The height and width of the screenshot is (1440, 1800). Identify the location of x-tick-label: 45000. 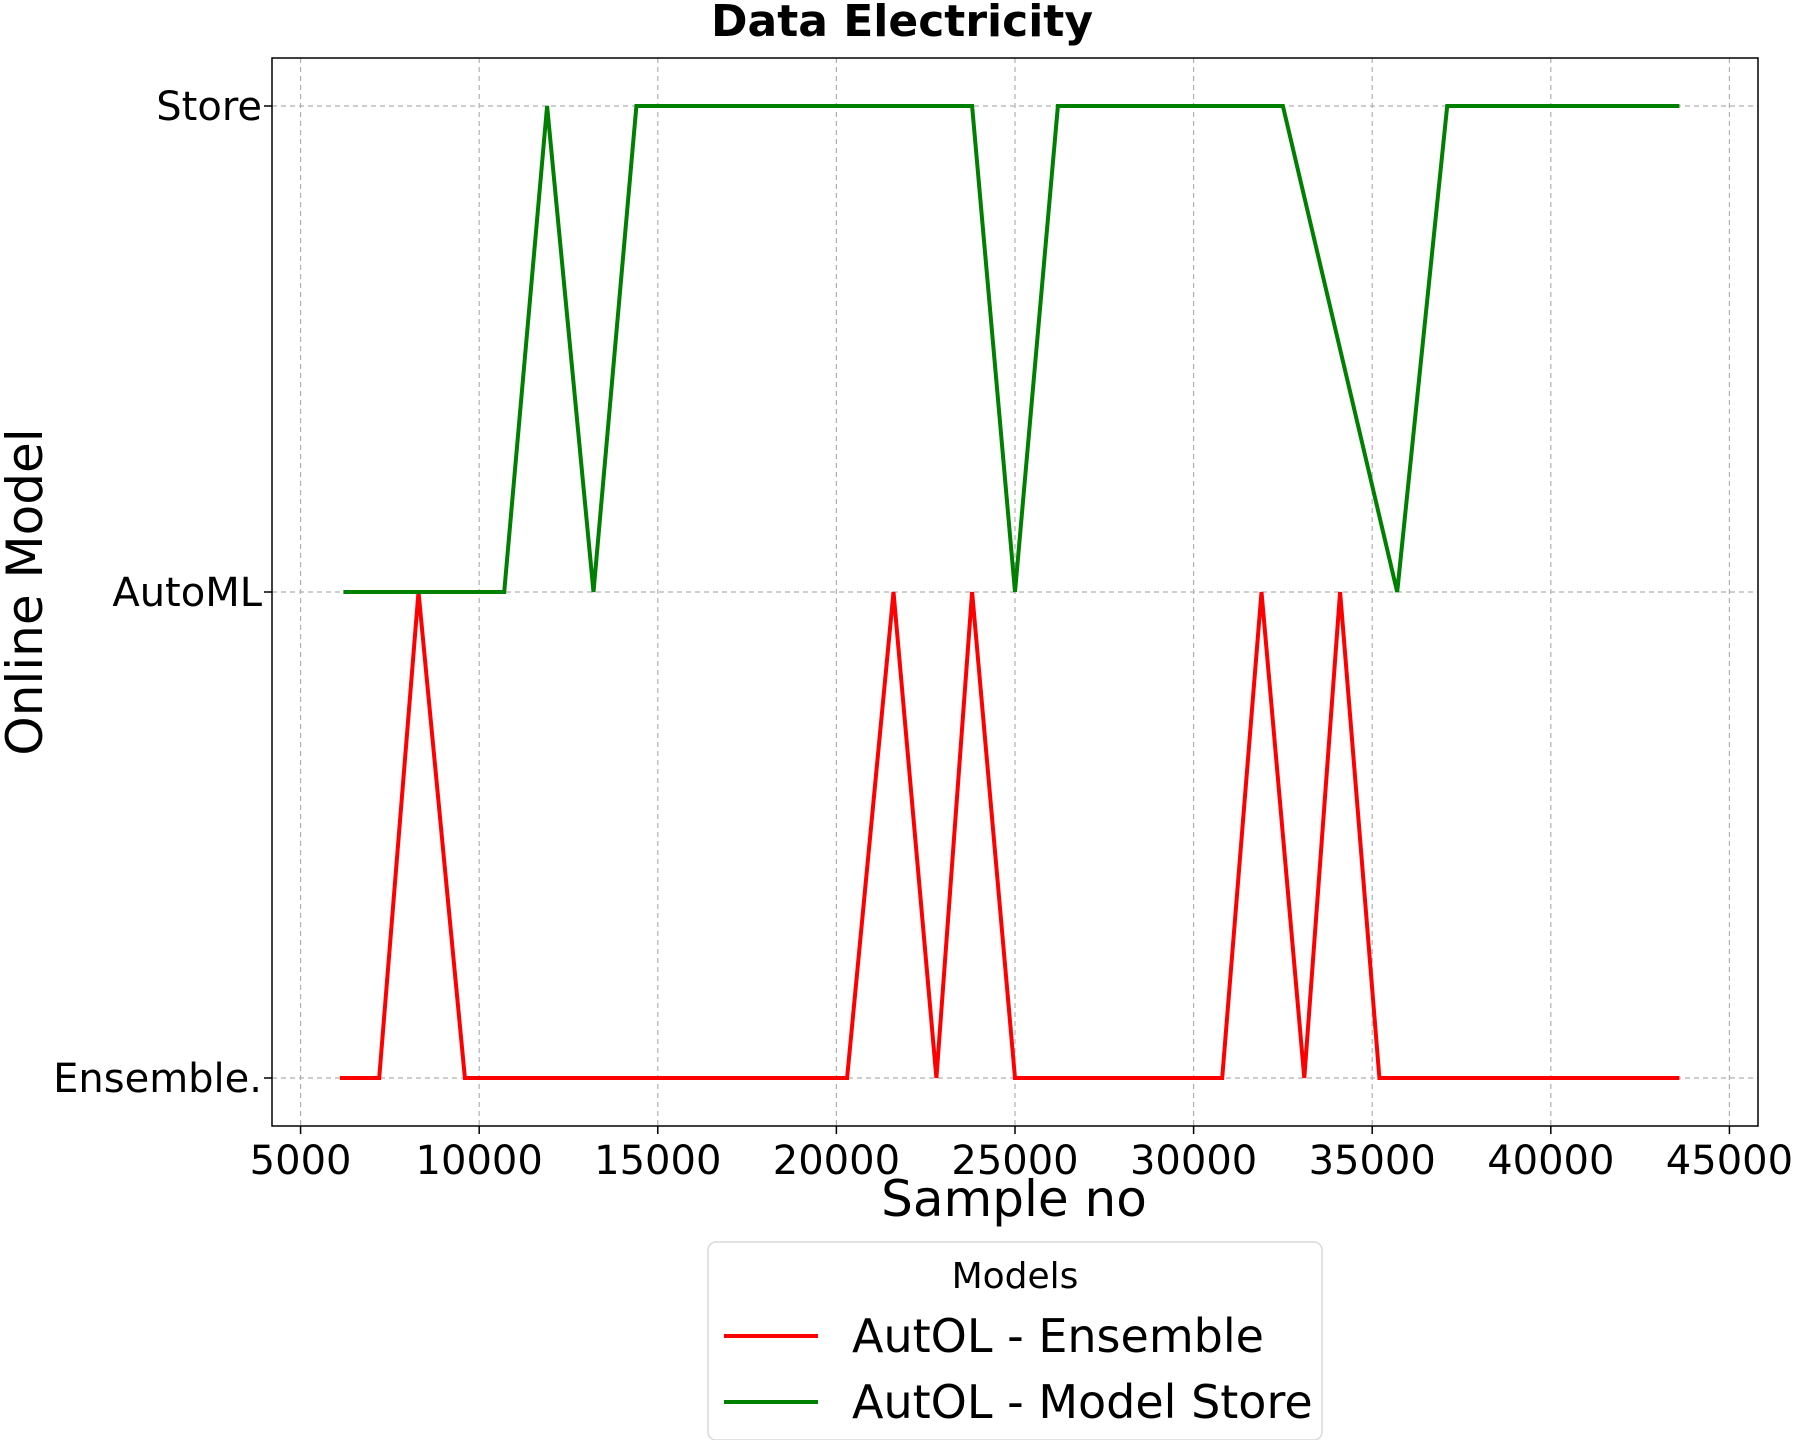
(1729, 1161).